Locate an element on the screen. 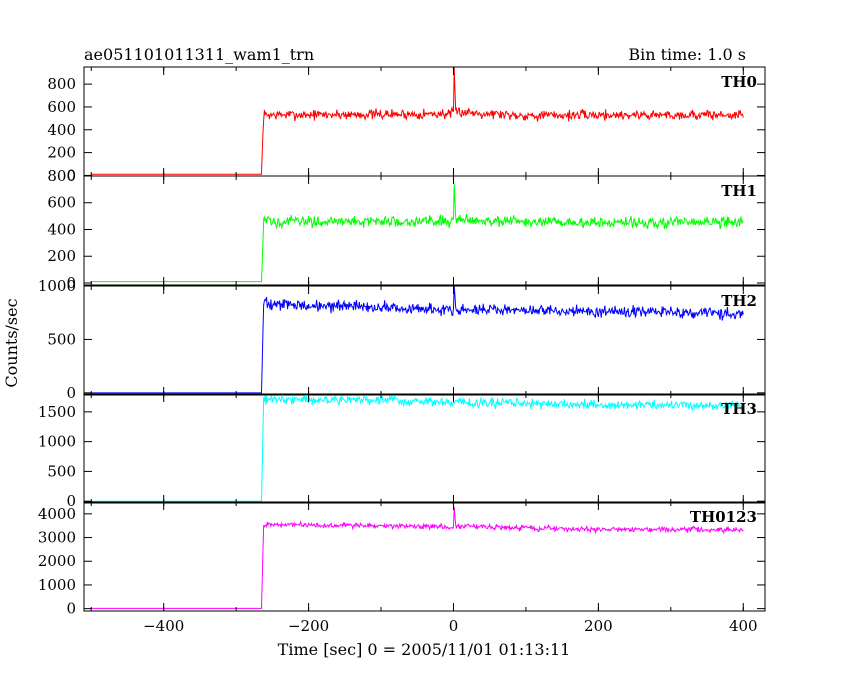  panel-th0: TH0 0 200 400 600 800 is located at coordinates (406, 125).